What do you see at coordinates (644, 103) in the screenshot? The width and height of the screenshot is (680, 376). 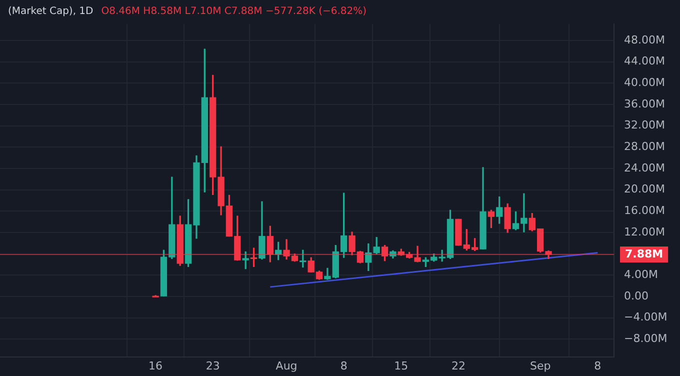 I see `y-tick-label: 36.00M` at bounding box center [644, 103].